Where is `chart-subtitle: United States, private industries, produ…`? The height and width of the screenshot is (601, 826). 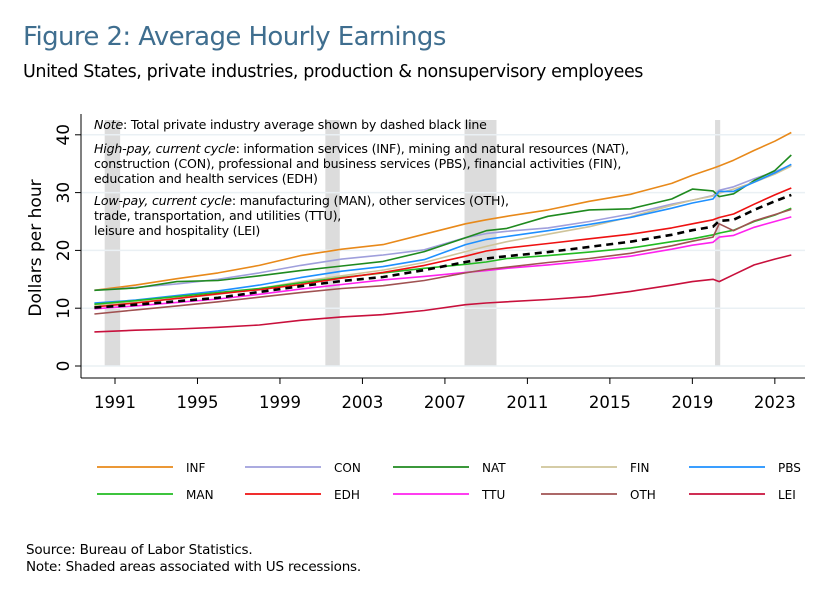 chart-subtitle: United States, private industries, produ… is located at coordinates (333, 72).